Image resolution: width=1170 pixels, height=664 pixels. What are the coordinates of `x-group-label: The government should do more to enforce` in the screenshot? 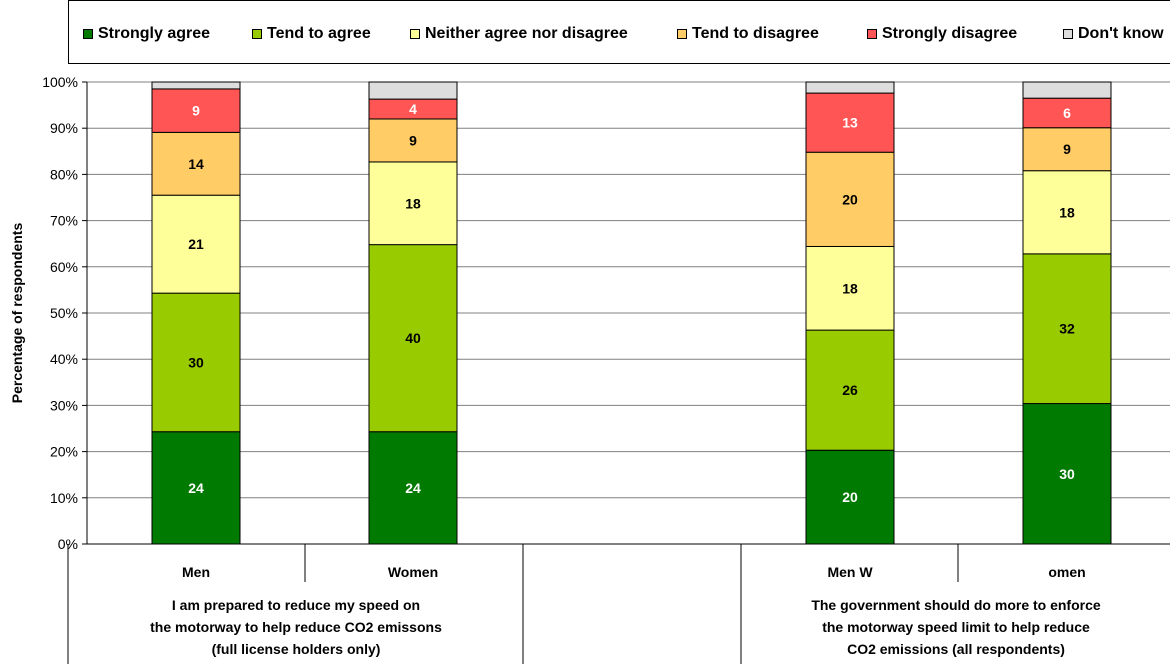 It's located at (956, 605).